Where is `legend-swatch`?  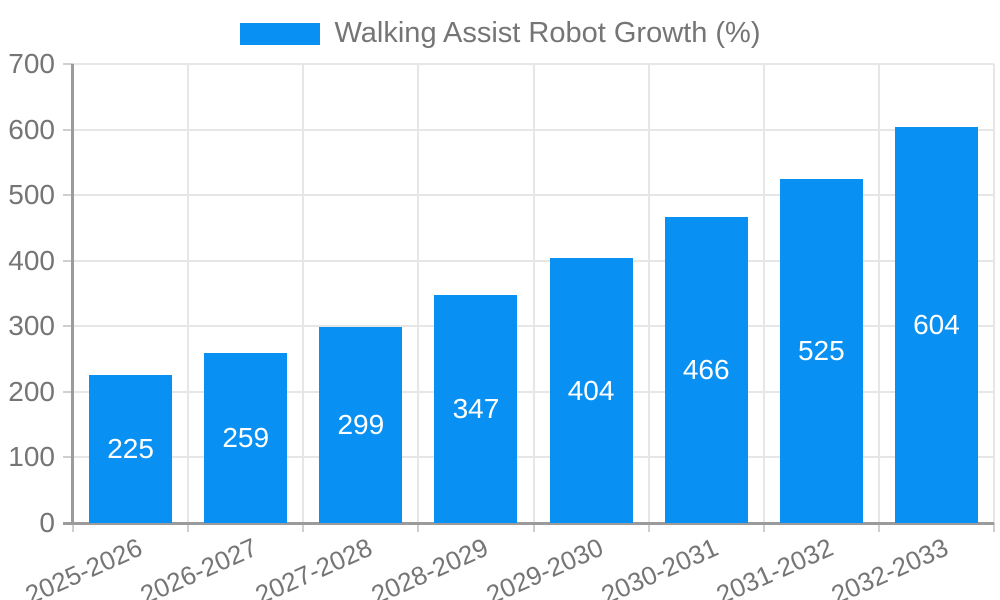 legend-swatch is located at coordinates (279, 33).